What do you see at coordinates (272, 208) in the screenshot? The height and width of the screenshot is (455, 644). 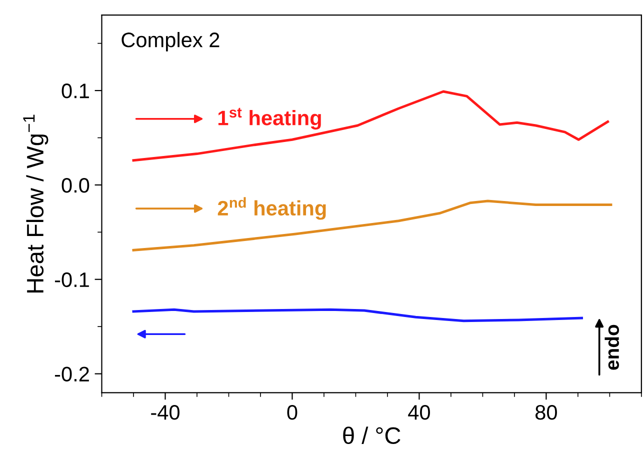 I see `legend-label: 2$^{nd}$ heating` at bounding box center [272, 208].